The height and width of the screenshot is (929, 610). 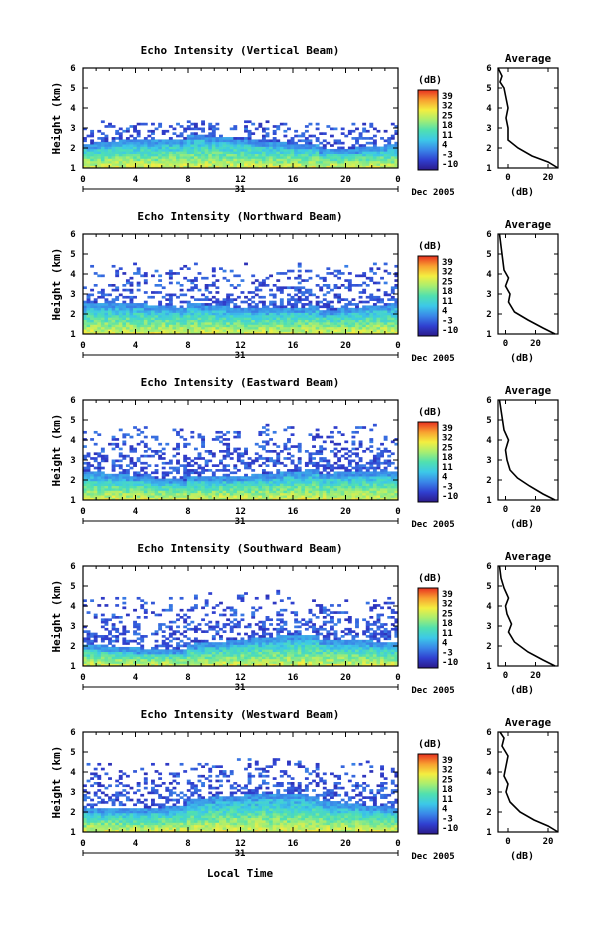 I want to click on day-label: 31, so click(x=240, y=190).